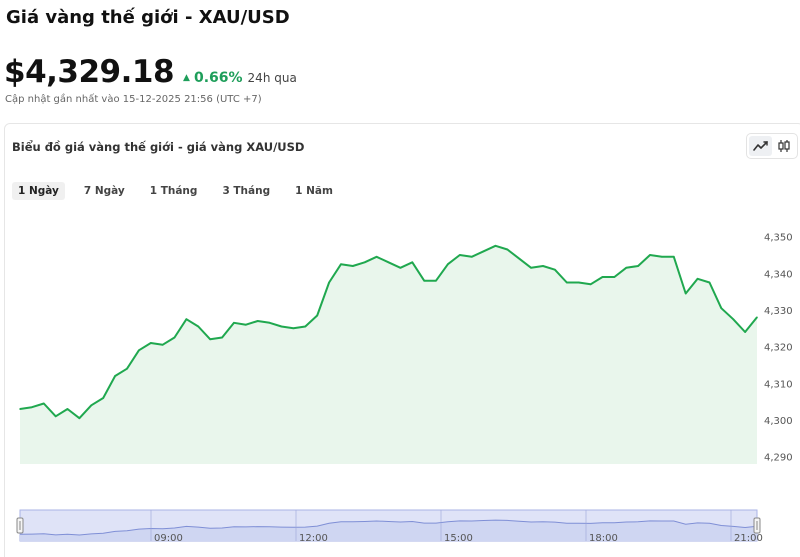 The height and width of the screenshot is (557, 800). What do you see at coordinates (778, 274) in the screenshot?
I see `y-tick-label: 4,340` at bounding box center [778, 274].